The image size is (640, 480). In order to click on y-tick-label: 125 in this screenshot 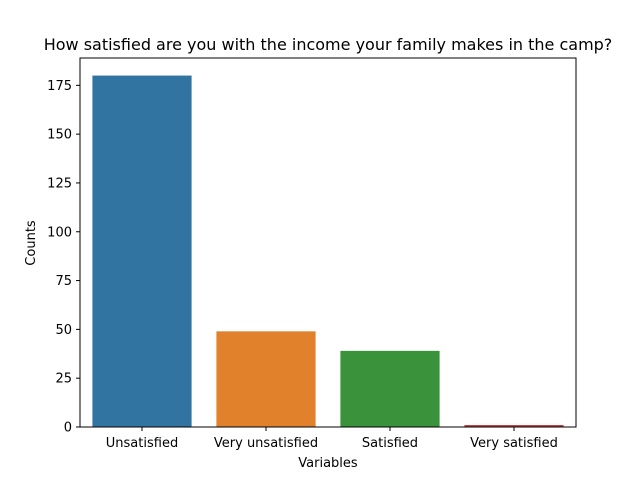, I will do `click(59, 183)`.